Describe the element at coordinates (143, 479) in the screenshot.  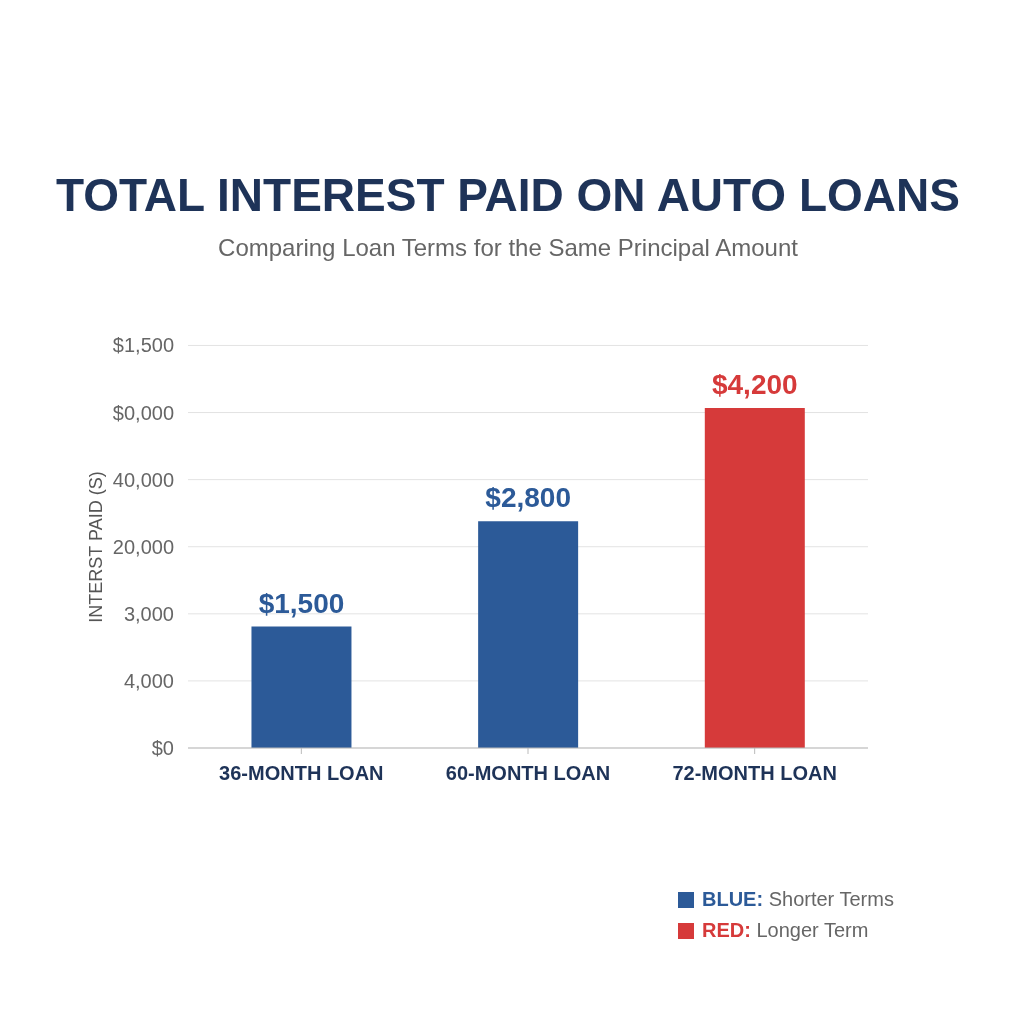
I see `text: 40,000` at that location.